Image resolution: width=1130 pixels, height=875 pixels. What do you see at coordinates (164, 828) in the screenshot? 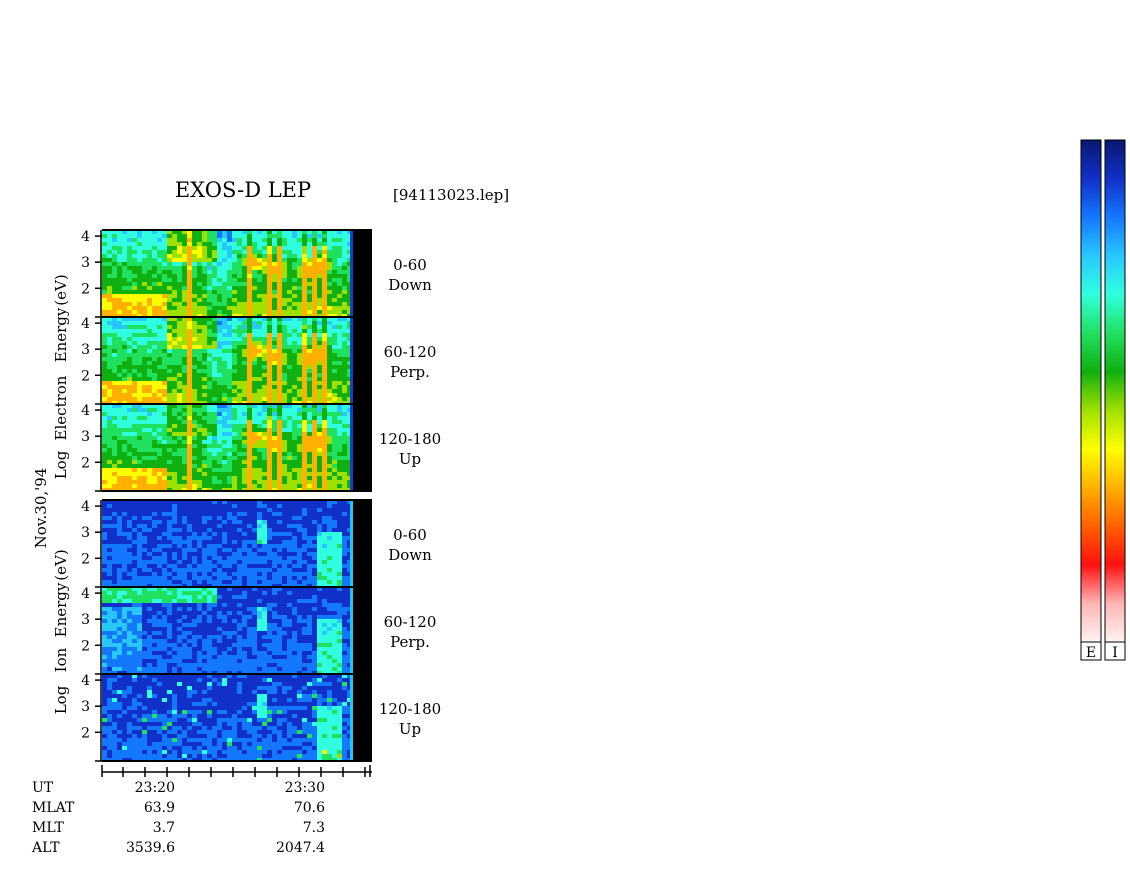
I see `ephemeris-value: 3.7` at bounding box center [164, 828].